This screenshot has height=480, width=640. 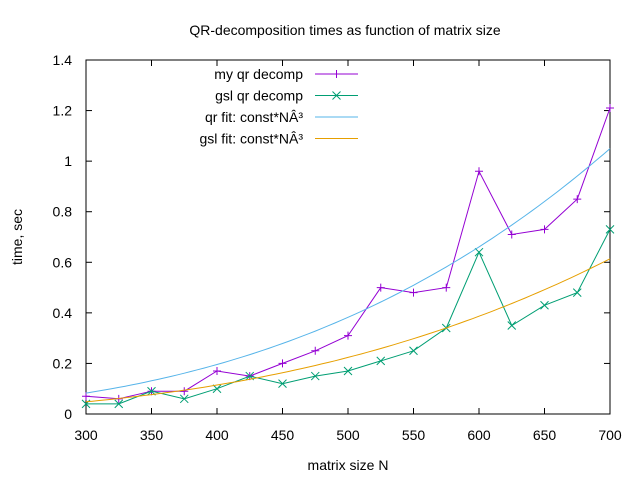 I want to click on y-tick-label: 0.4, so click(x=63, y=313).